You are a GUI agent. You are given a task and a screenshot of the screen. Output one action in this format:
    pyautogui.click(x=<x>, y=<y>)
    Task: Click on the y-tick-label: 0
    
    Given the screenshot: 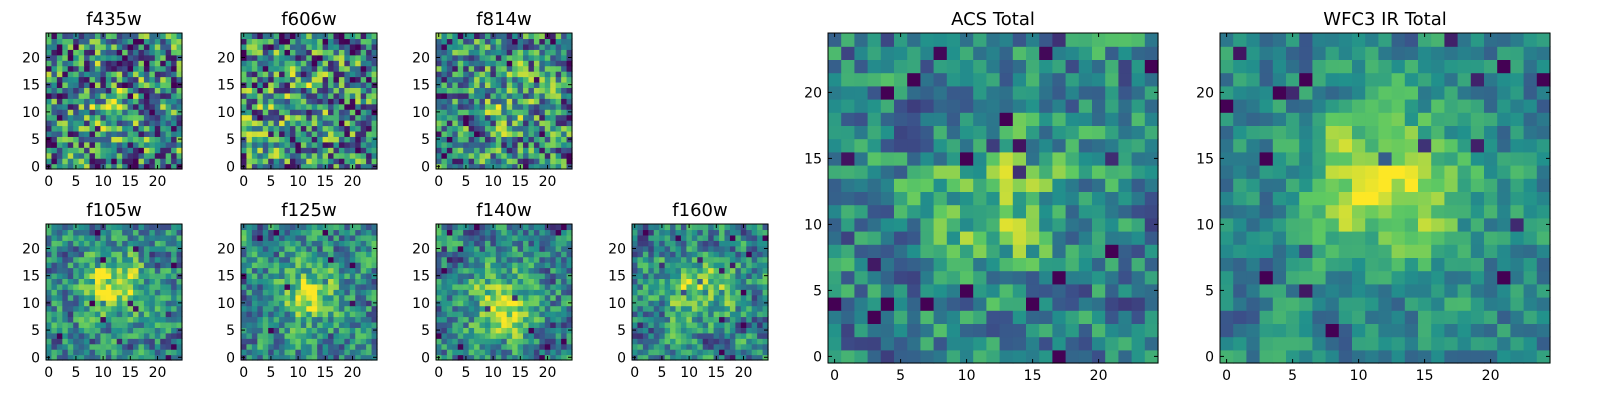 What is the action you would take?
    pyautogui.click(x=621, y=358)
    